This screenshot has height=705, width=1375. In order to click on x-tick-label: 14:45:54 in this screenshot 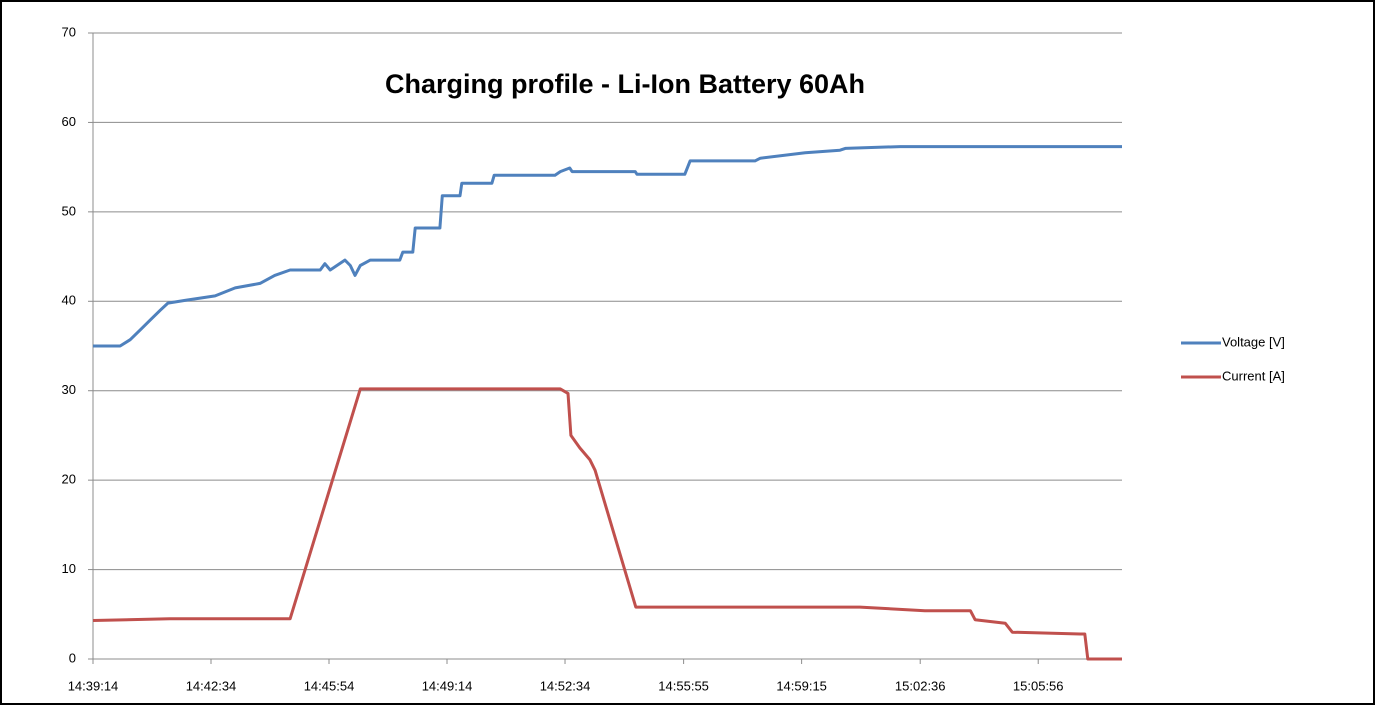, I will do `click(329, 685)`.